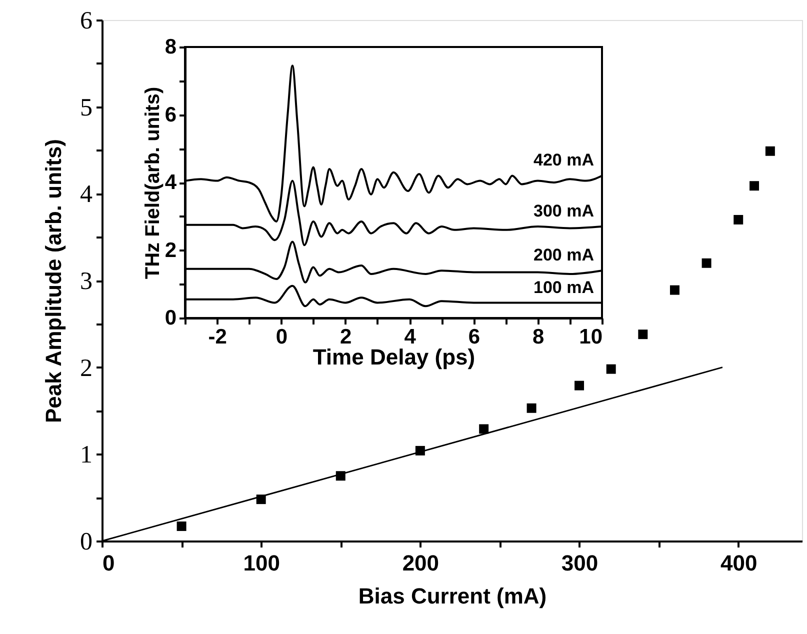 Image resolution: width=807 pixels, height=634 pixels. Describe the element at coordinates (86, 108) in the screenshot. I see `y-tick-label: 5` at that location.